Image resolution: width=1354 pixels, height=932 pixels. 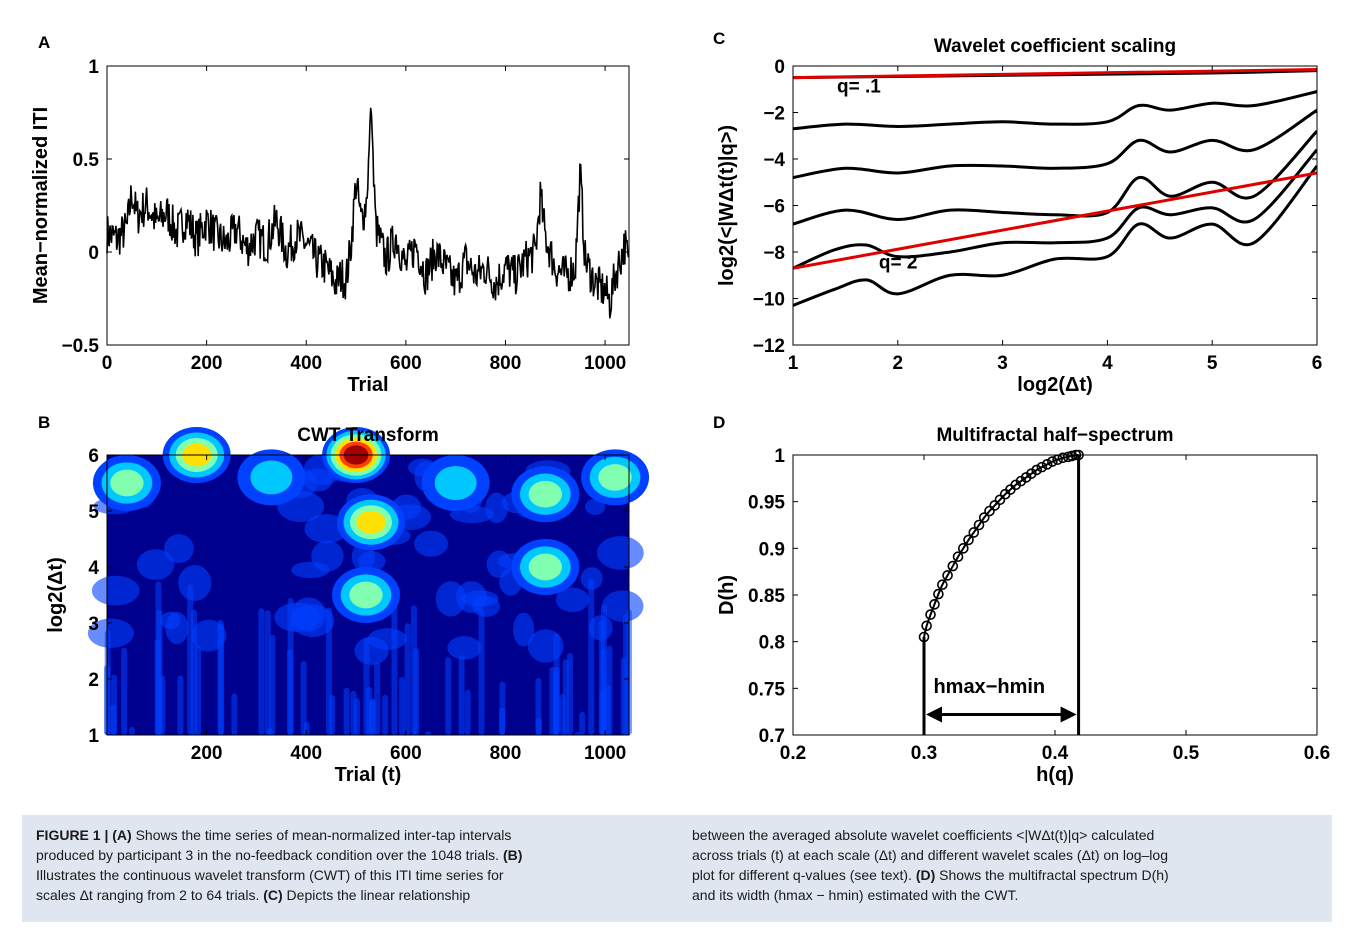 I want to click on caption-bold-run: (C), so click(x=273, y=895).